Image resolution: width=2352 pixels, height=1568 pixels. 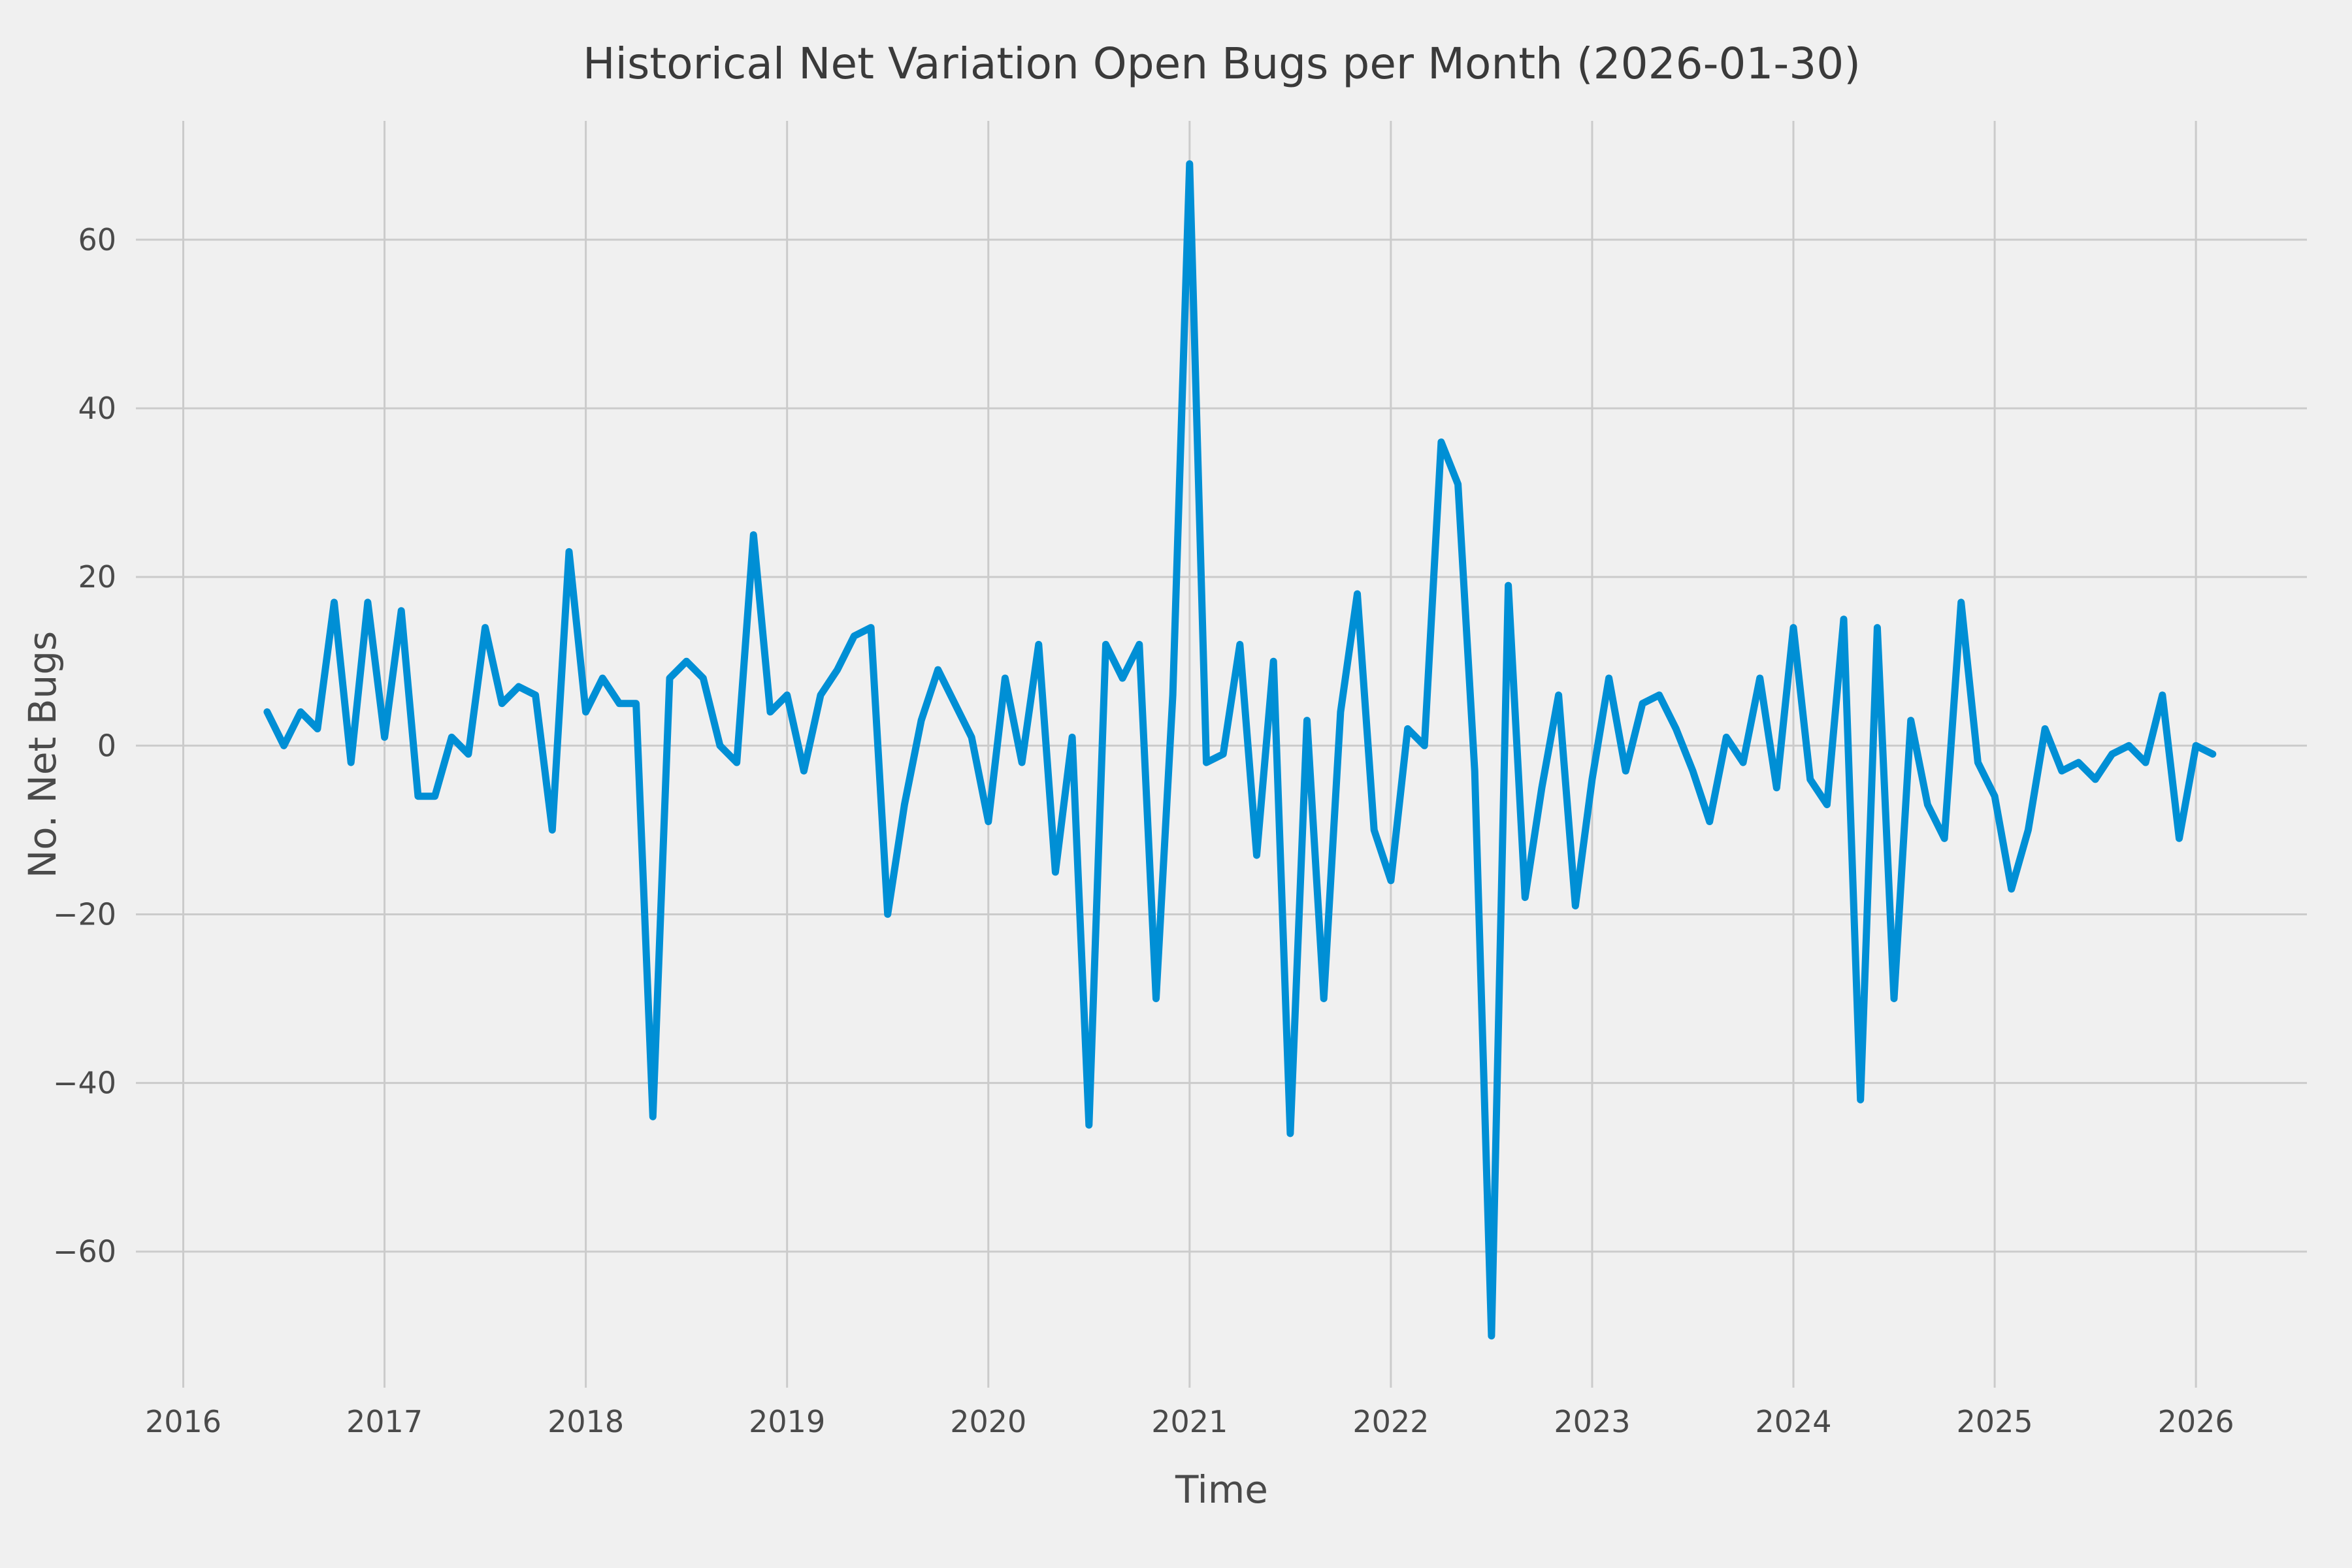 What do you see at coordinates (97, 577) in the screenshot?
I see `y-tick-label: 20` at bounding box center [97, 577].